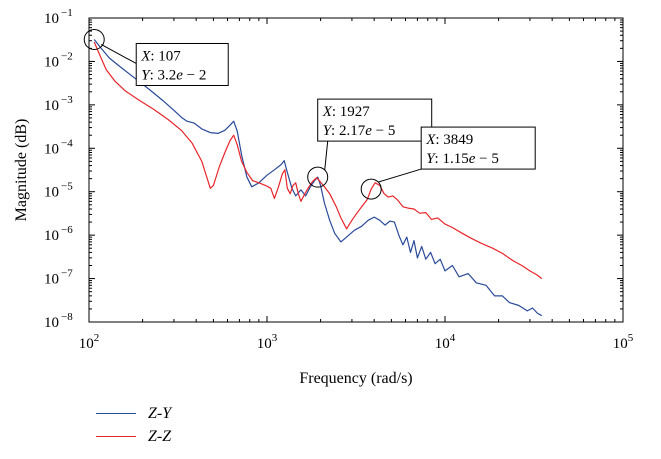 The height and width of the screenshot is (459, 661). Describe the element at coordinates (116, 413) in the screenshot. I see `legend-swatch-z-y` at that location.